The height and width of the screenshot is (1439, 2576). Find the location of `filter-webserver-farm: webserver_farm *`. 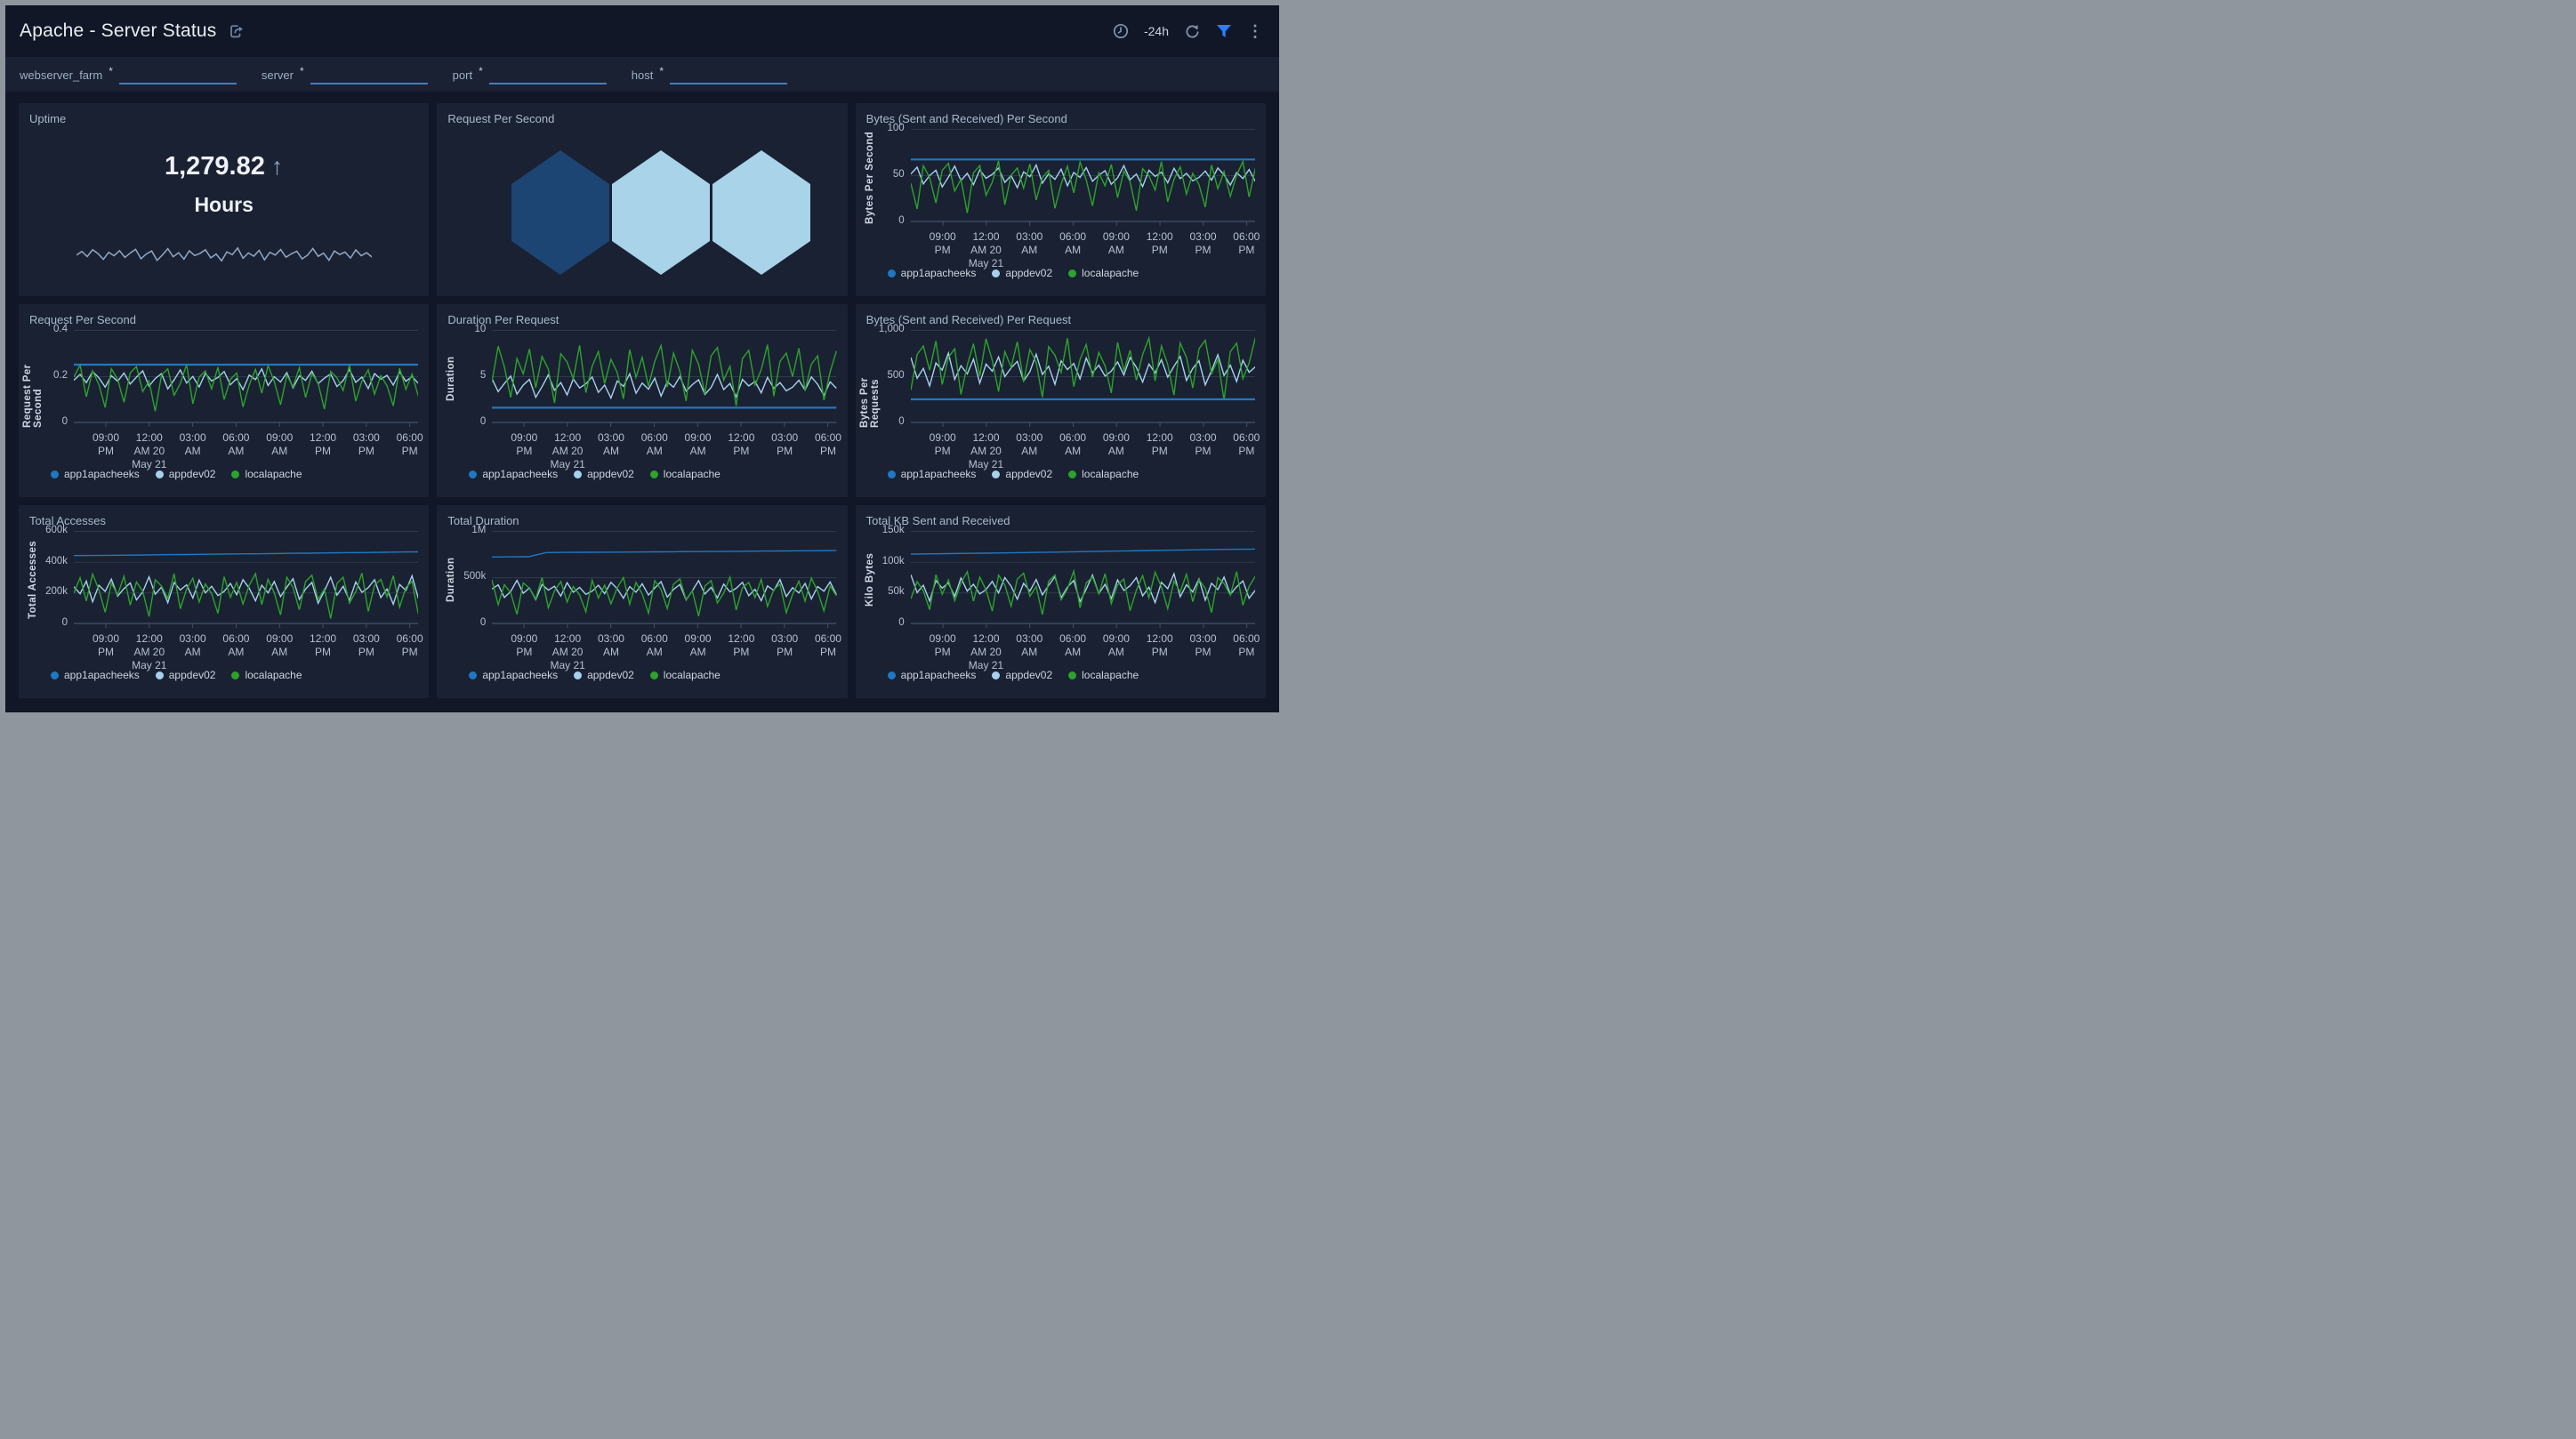

filter-webserver-farm: webserver_farm * is located at coordinates (128, 74).